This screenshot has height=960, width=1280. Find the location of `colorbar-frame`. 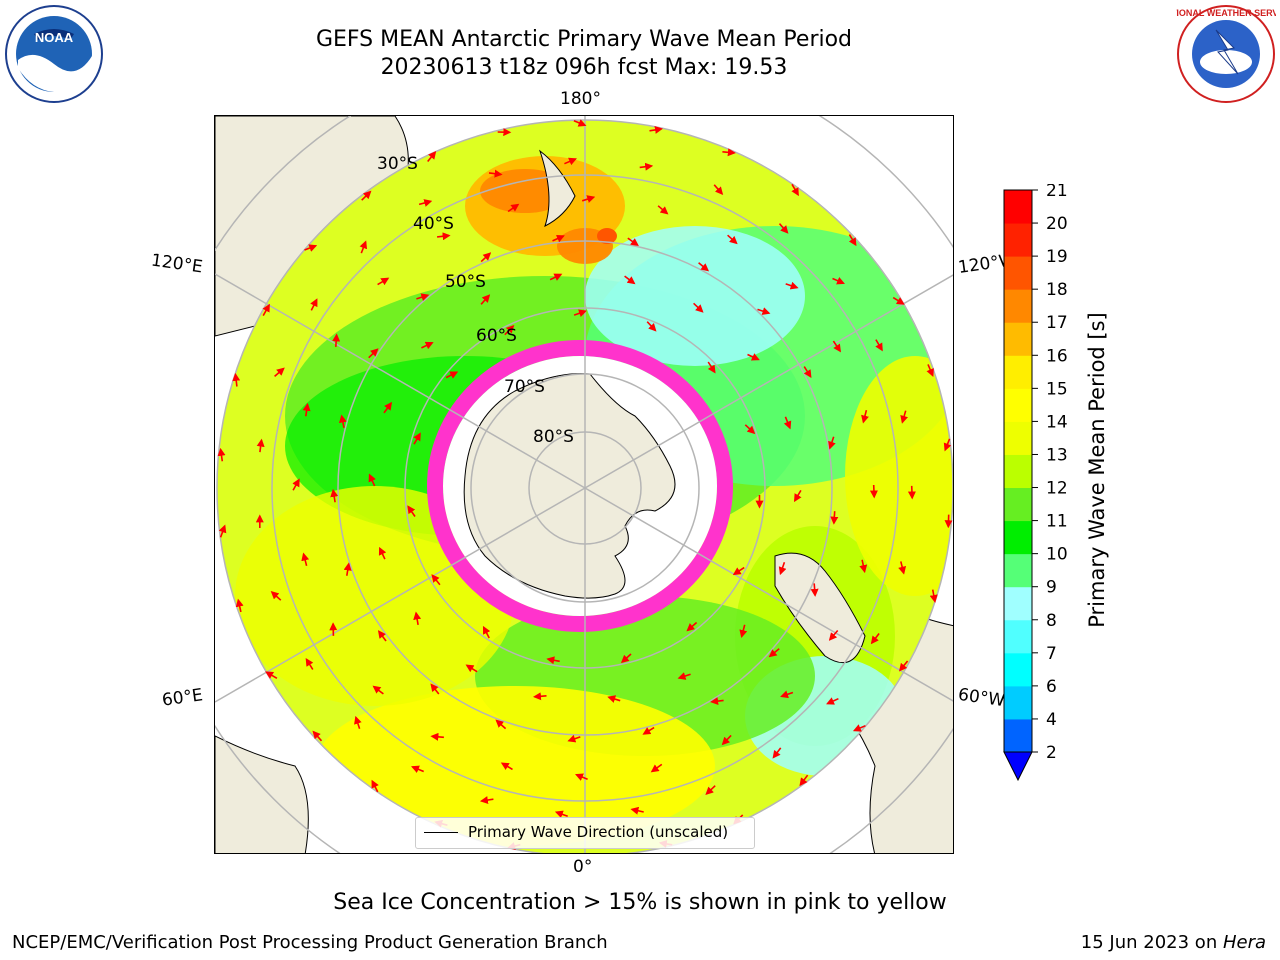

colorbar-frame is located at coordinates (1018, 471).